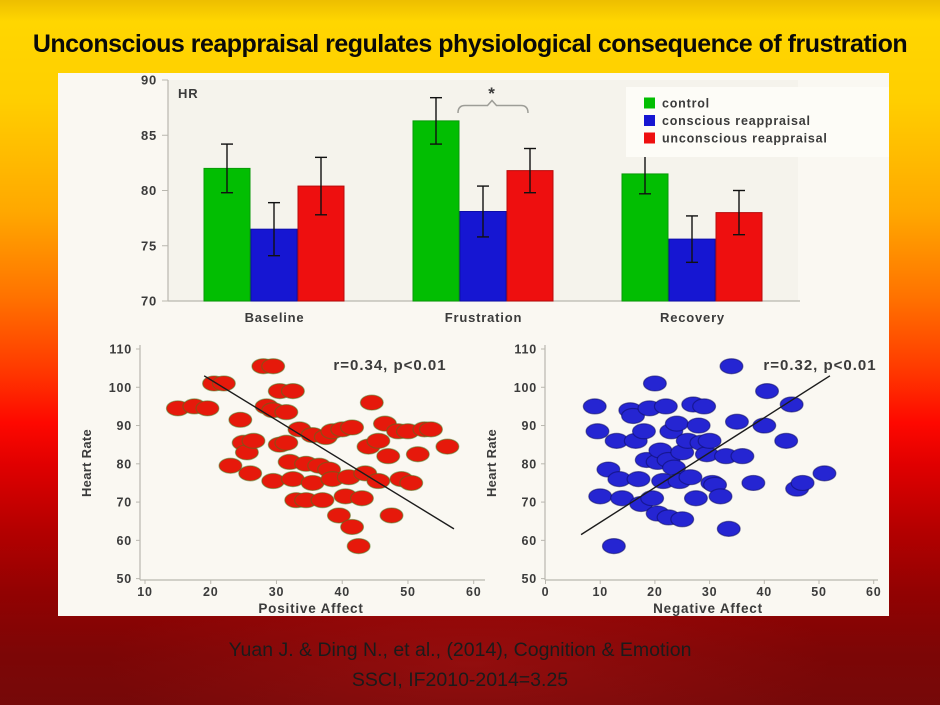  I want to click on legend-box, so click(757, 122).